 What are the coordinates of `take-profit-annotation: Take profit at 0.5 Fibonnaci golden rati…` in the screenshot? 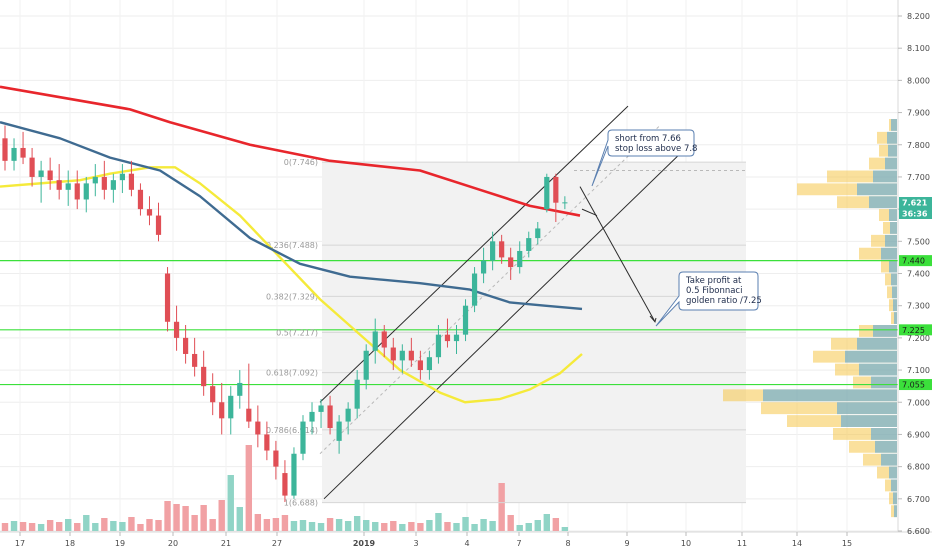 It's located at (708, 299).